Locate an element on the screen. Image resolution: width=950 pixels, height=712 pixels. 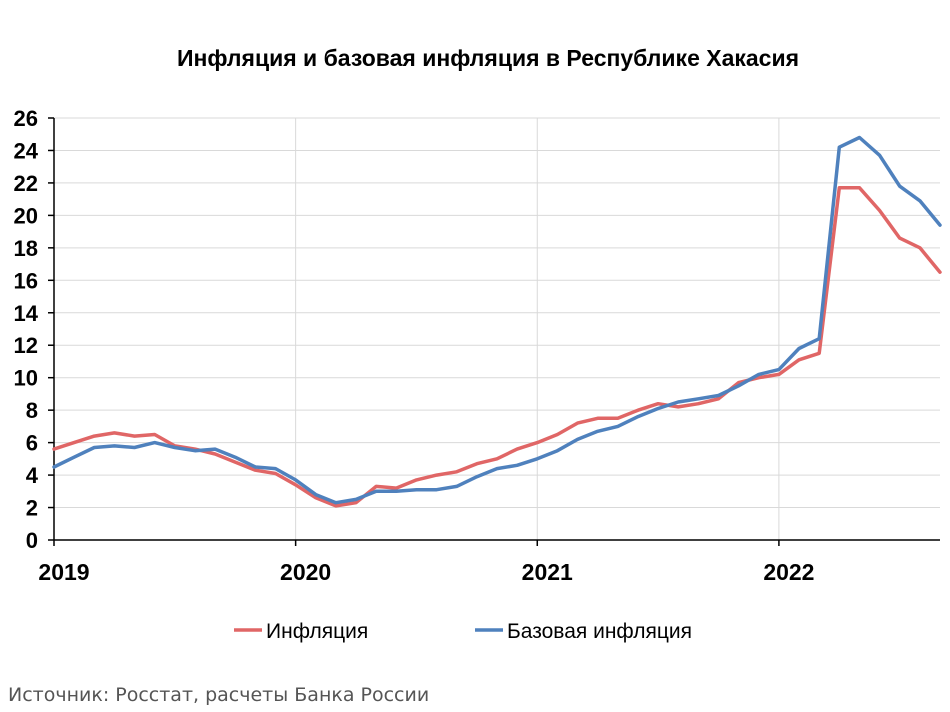
y-tick-label: 18 is located at coordinates (26, 248).